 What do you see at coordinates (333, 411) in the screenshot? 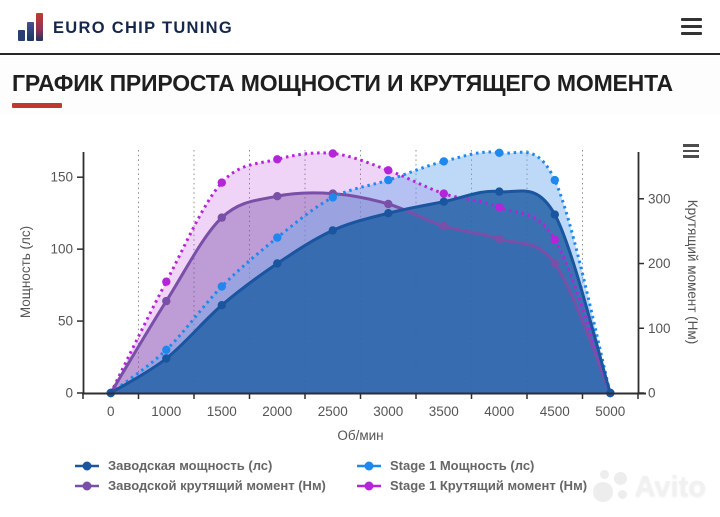
I see `x-tick-label: 2500` at bounding box center [333, 411].